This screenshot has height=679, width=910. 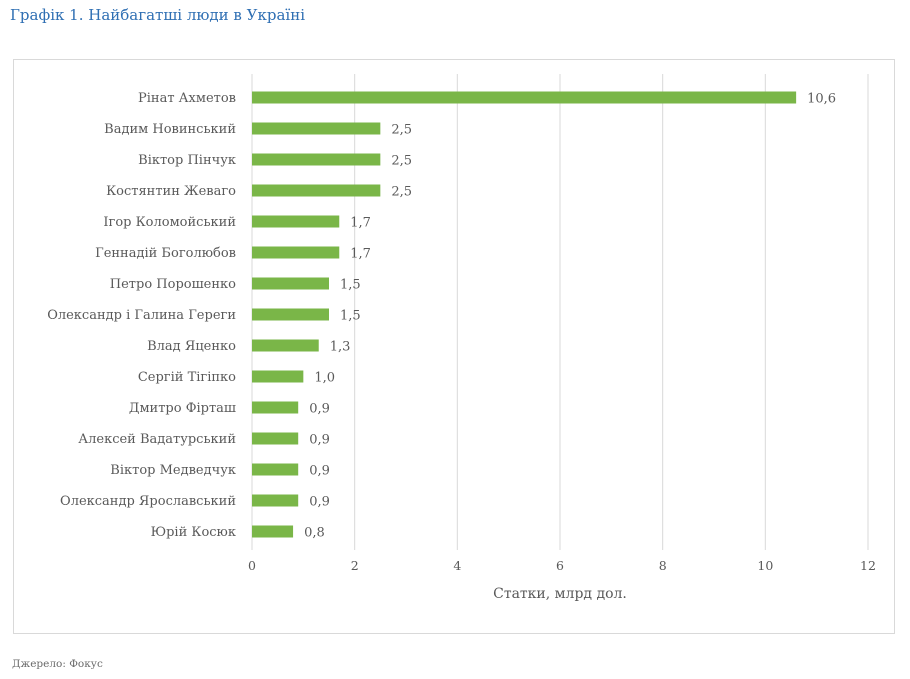 What do you see at coordinates (560, 594) in the screenshot?
I see `x-axis-title: Статки, млрд дол.` at bounding box center [560, 594].